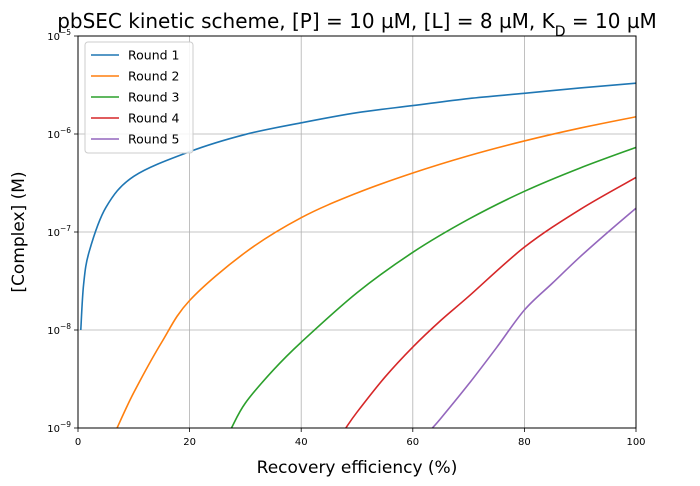  Describe the element at coordinates (78, 442) in the screenshot. I see `x-tick-label: 0` at that location.